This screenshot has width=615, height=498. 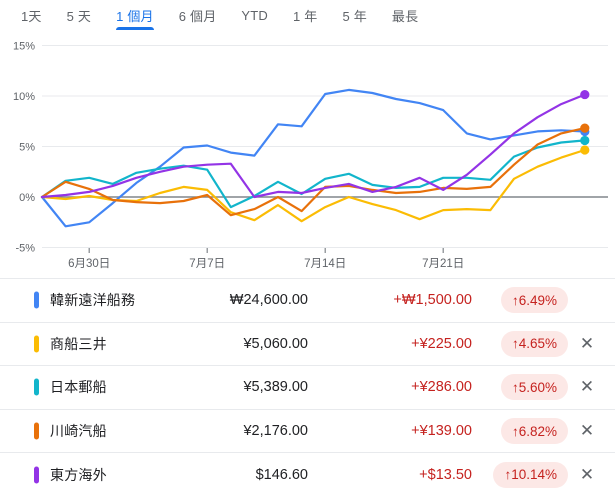 What do you see at coordinates (534, 300) in the screenshot?
I see `percent-change-badge: ↑6.49%` at bounding box center [534, 300].